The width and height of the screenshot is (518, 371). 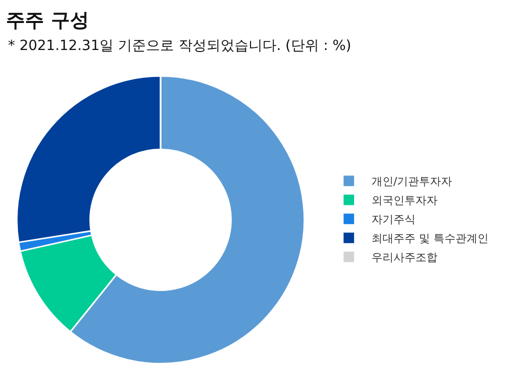 What do you see at coordinates (411, 181) in the screenshot?
I see `legend-label: 개인/기관투자자` at bounding box center [411, 181].